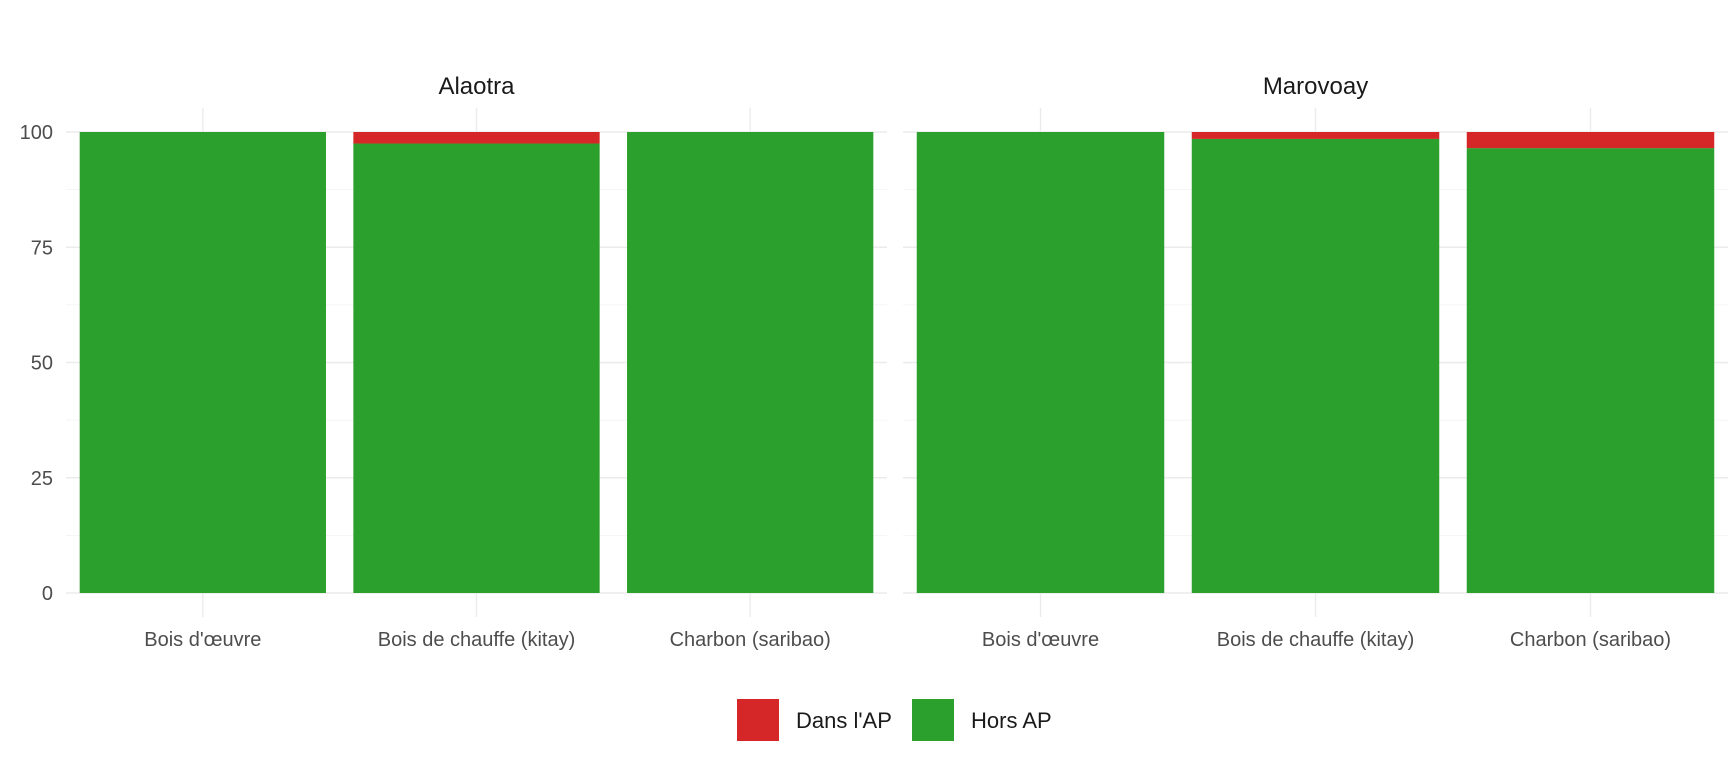 This screenshot has width=1728, height=768. I want to click on y-tick-label: 75, so click(42, 248).